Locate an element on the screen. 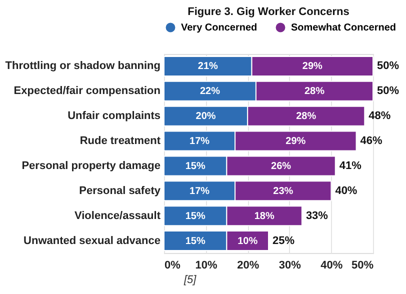 The width and height of the screenshot is (406, 294). y-tick-label: Personal property damage is located at coordinates (91, 166).